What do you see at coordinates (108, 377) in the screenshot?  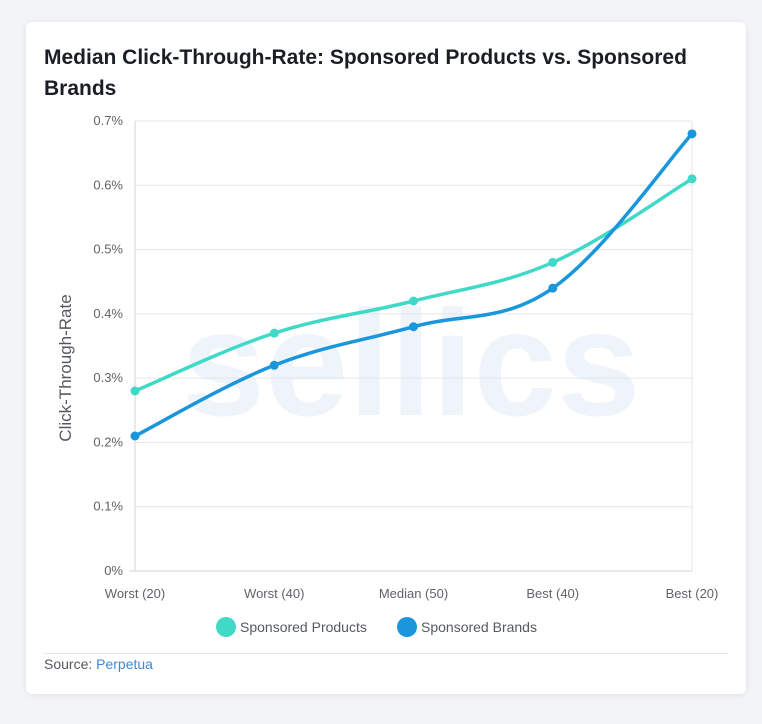 I see `y-tick-label: 0.3%` at bounding box center [108, 377].